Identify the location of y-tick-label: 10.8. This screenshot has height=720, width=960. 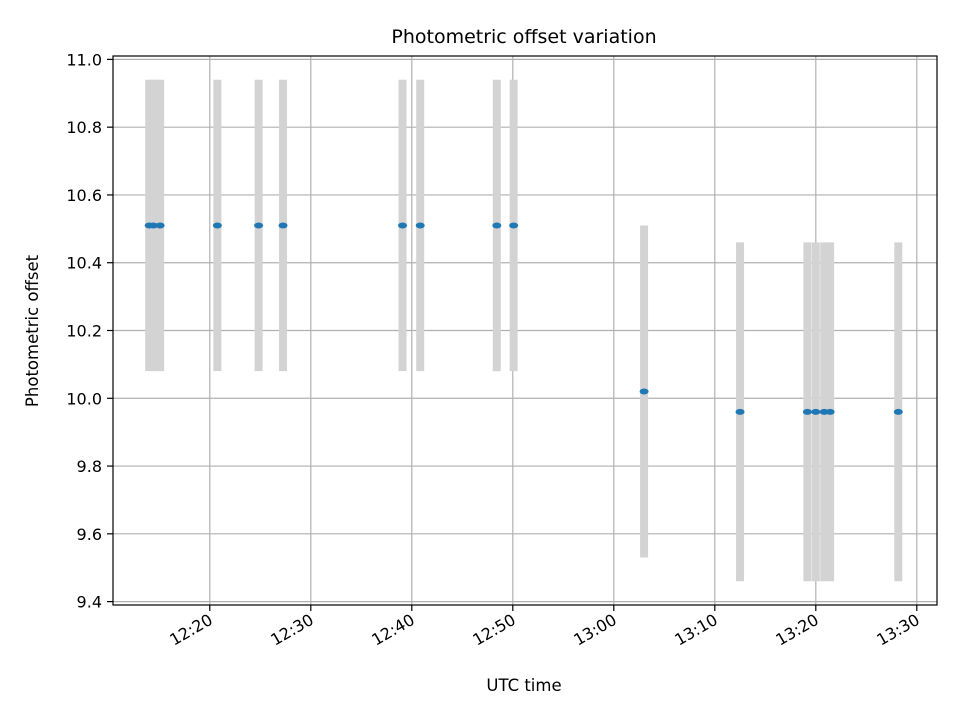
(84, 127).